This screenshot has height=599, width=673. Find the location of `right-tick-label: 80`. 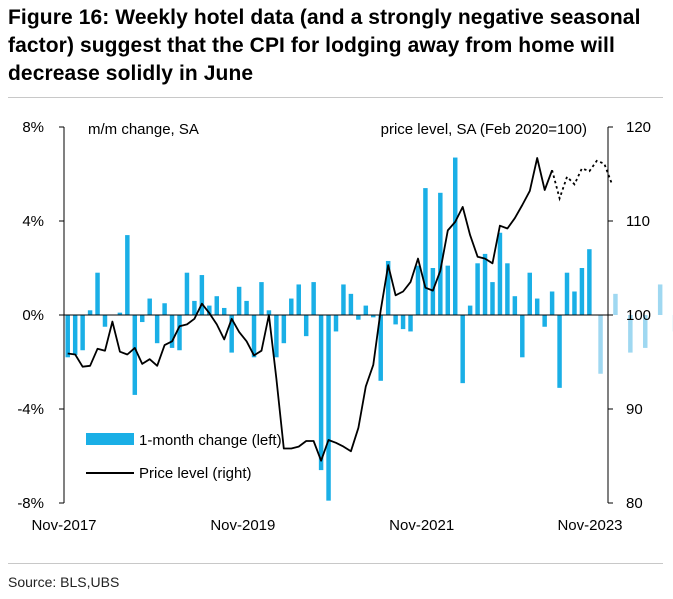

right-tick-label: 80 is located at coordinates (634, 503).